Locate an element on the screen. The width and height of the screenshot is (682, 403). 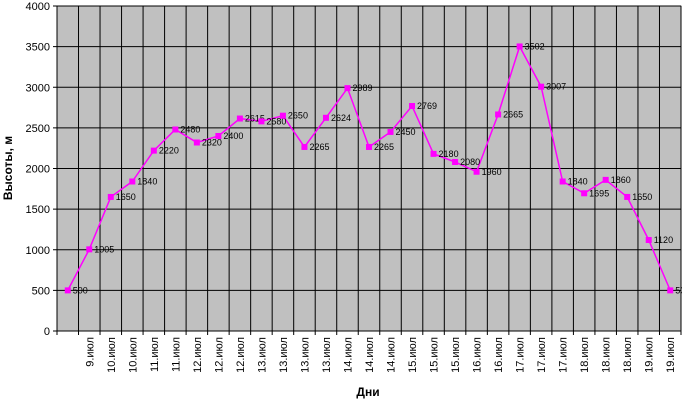
value-label: 2400 is located at coordinates (233, 136).